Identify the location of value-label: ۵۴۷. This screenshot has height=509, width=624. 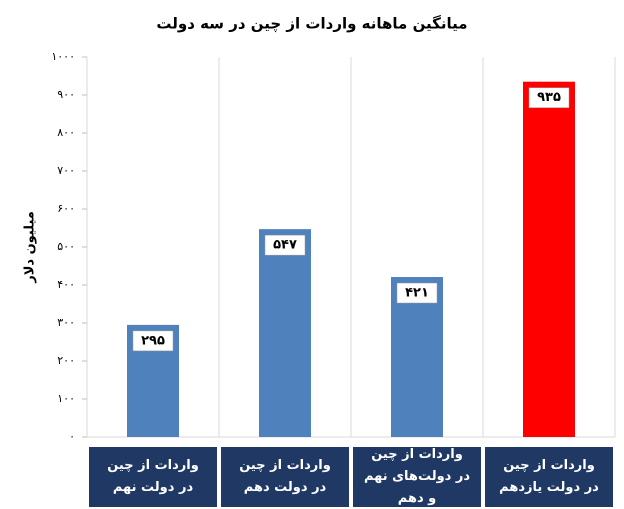
(285, 245).